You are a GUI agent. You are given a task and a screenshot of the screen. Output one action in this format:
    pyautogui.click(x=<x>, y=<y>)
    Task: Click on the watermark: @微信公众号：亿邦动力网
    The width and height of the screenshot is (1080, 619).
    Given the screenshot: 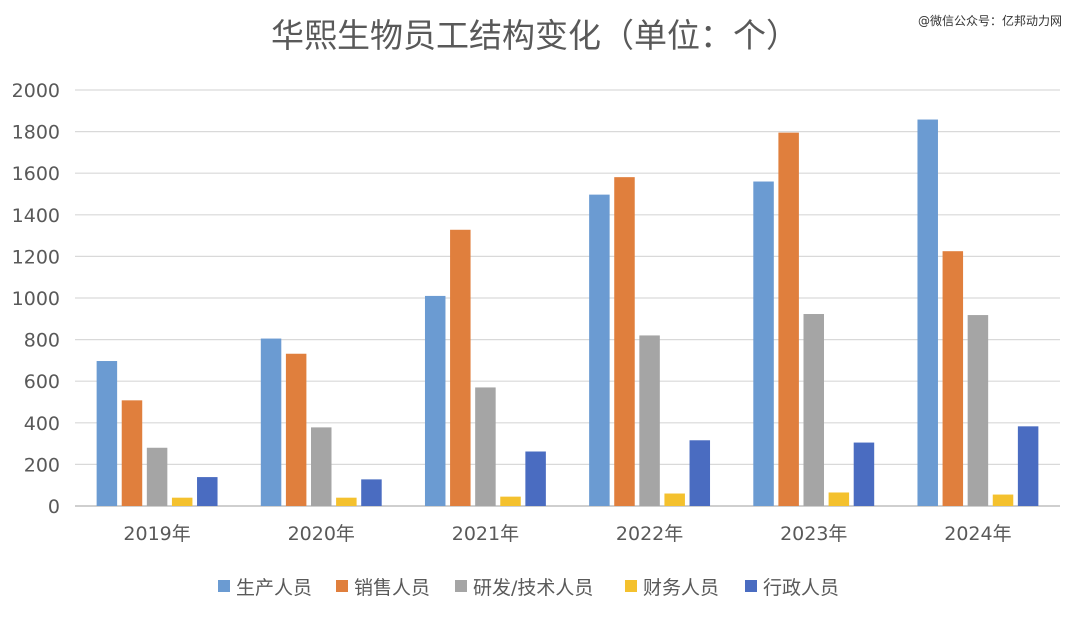 What is the action you would take?
    pyautogui.click(x=990, y=20)
    